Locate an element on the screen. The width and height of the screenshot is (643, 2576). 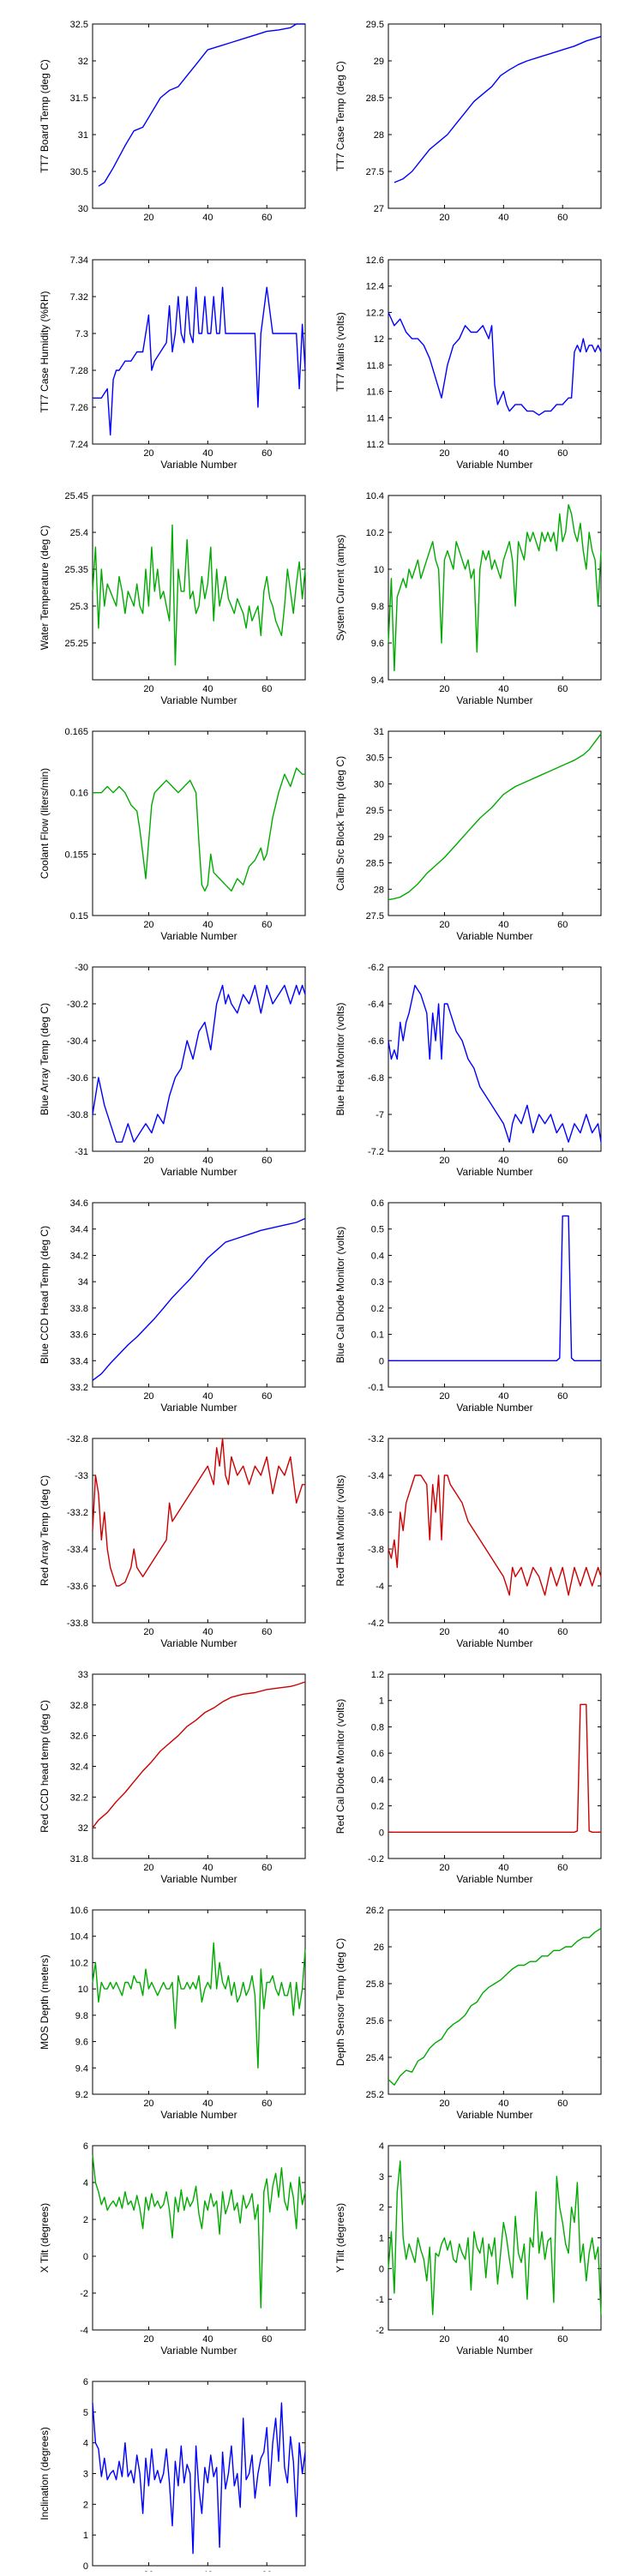
y-tick-label: 9.4 is located at coordinates (377, 681).